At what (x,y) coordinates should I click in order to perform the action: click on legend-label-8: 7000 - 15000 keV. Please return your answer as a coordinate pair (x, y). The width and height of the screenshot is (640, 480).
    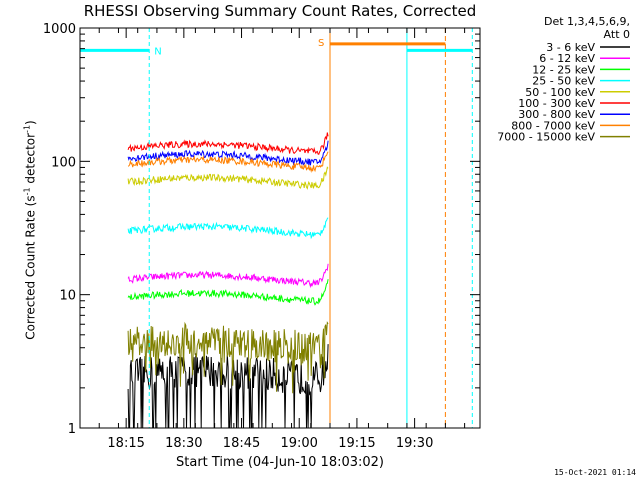
    Looking at the image, I should click on (546, 137).